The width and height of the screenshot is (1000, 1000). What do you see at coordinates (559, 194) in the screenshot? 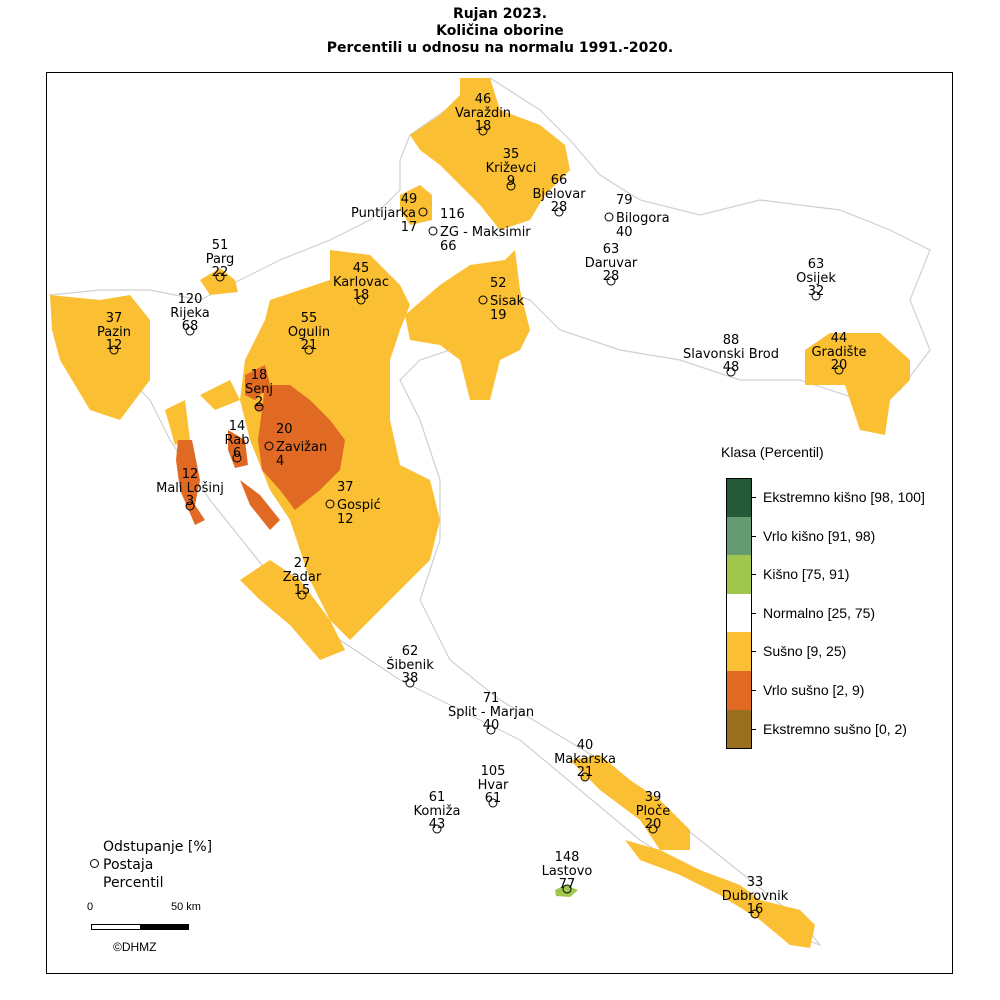
I see `station-name: Bjelovar` at bounding box center [559, 194].